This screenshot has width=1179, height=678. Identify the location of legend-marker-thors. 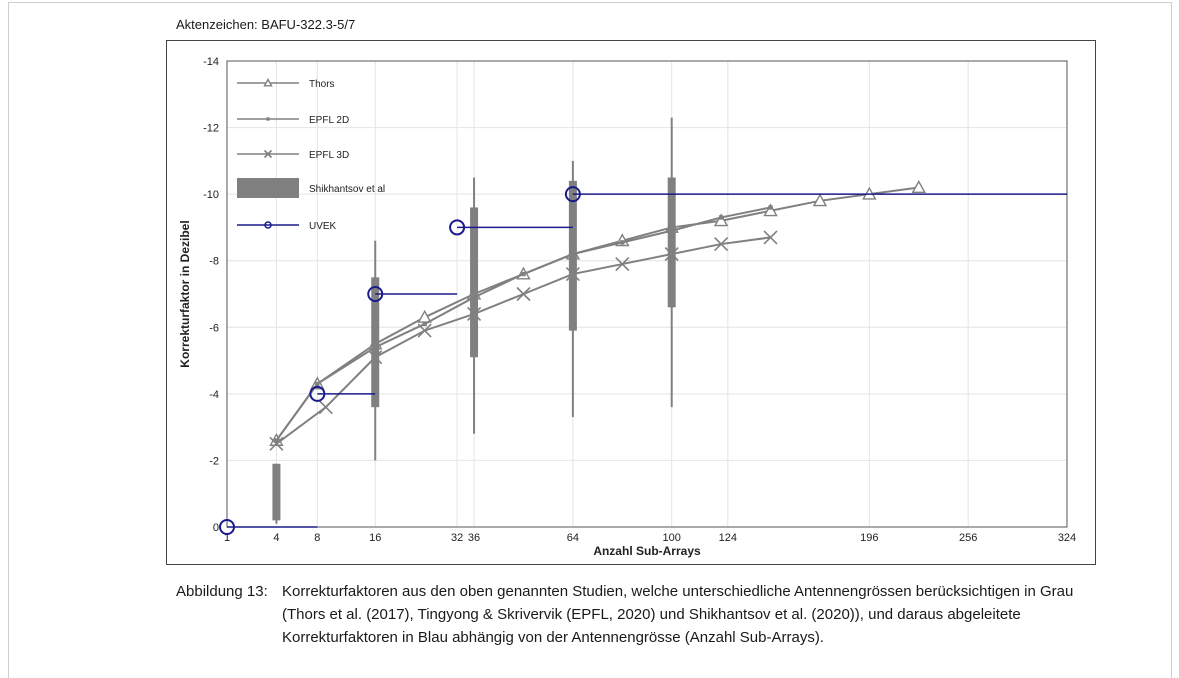
(268, 82).